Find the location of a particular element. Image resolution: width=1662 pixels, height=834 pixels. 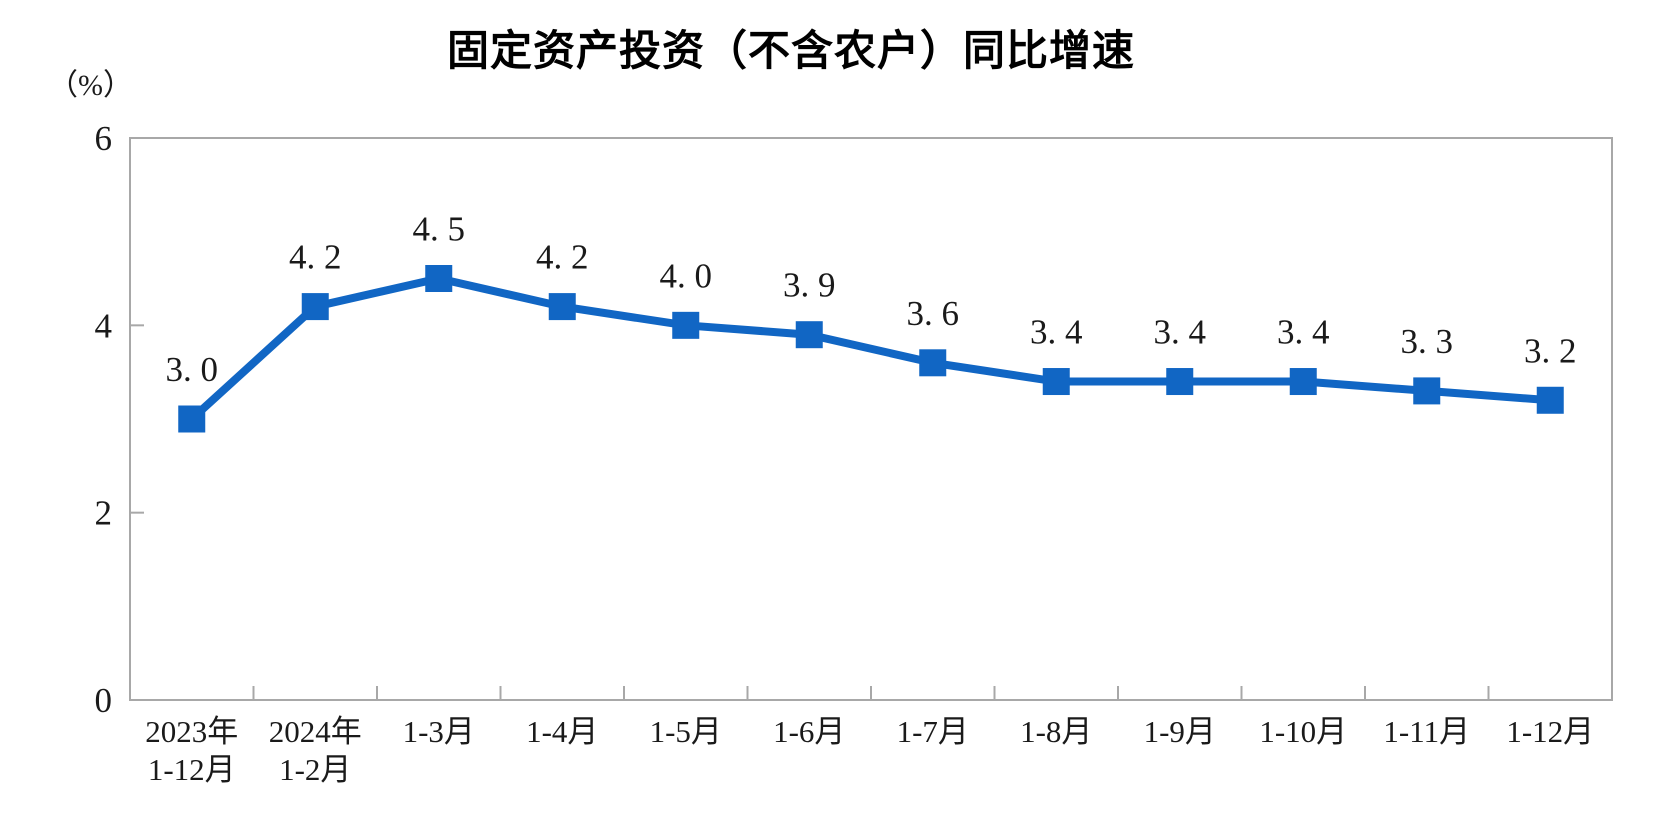

x-axis-category-label: 1-9月 is located at coordinates (1180, 731).